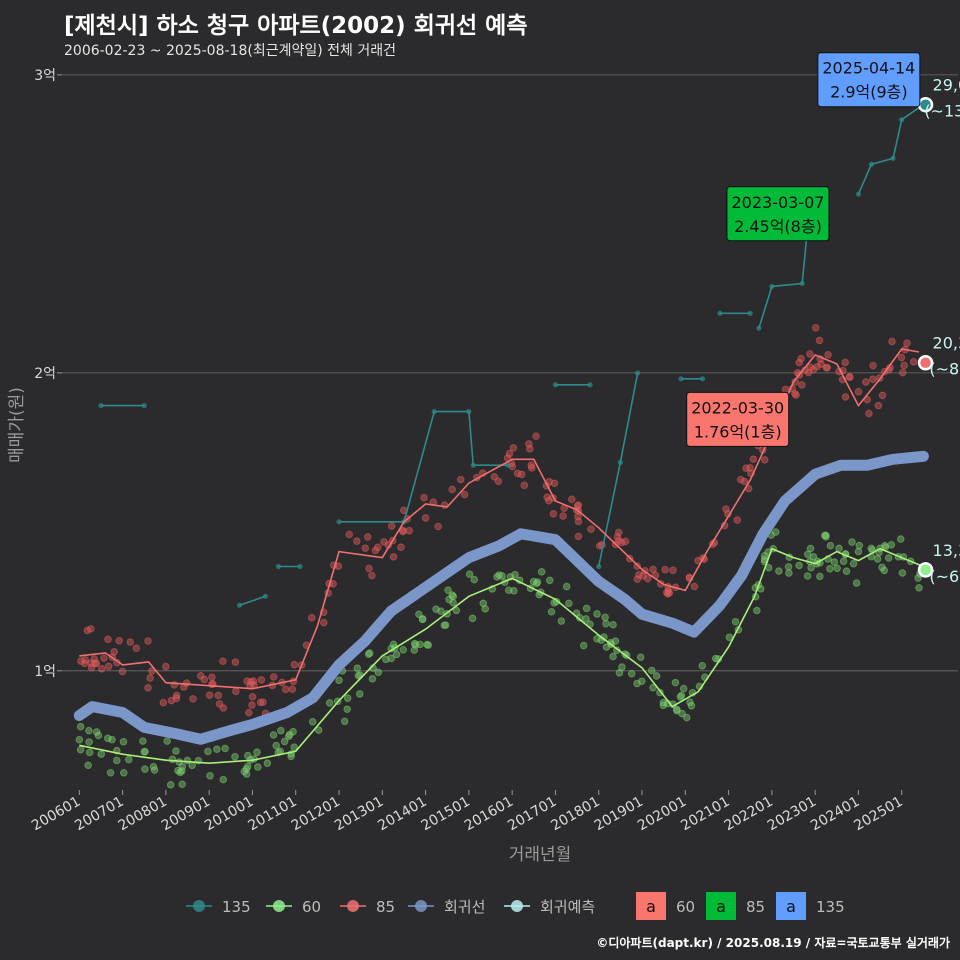 This screenshot has height=960, width=960. What do you see at coordinates (835, 814) in the screenshot?
I see `x-tick-label: 202401` at bounding box center [835, 814].